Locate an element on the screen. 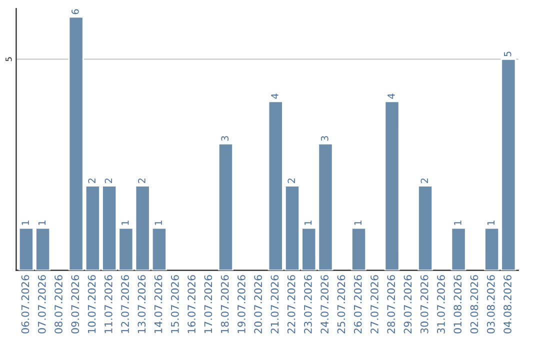 The image size is (540, 340). data-label: 5 is located at coordinates (508, 54).